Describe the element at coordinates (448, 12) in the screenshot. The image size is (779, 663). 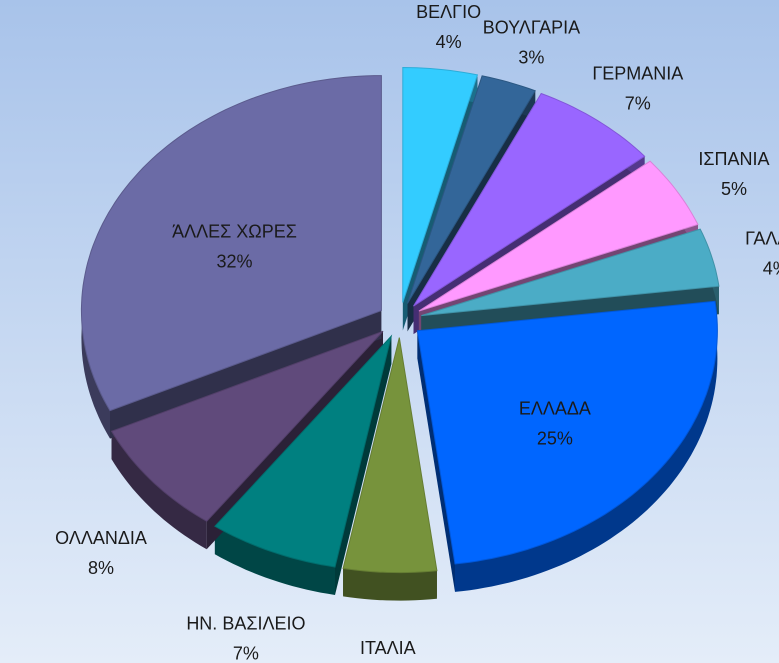
I see `category-label: ΒΕΛΓΙΟ` at that location.